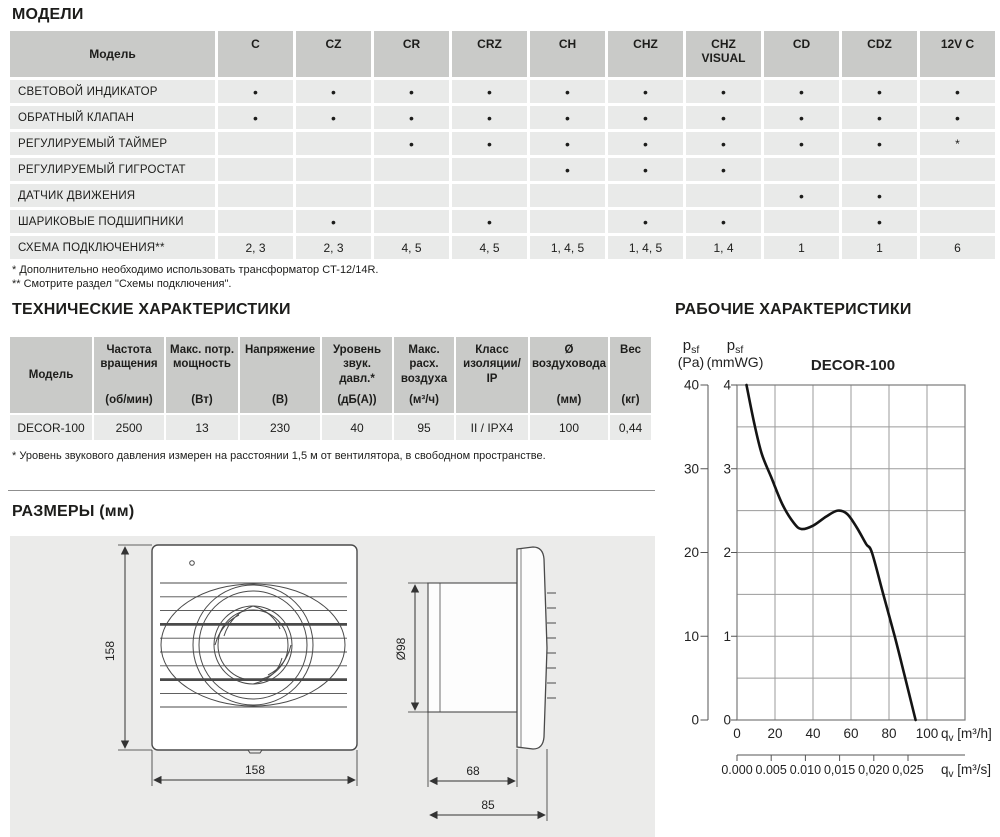  Describe the element at coordinates (569, 399) in the screenshot. I see `tech-header-unit: (мм)` at that location.